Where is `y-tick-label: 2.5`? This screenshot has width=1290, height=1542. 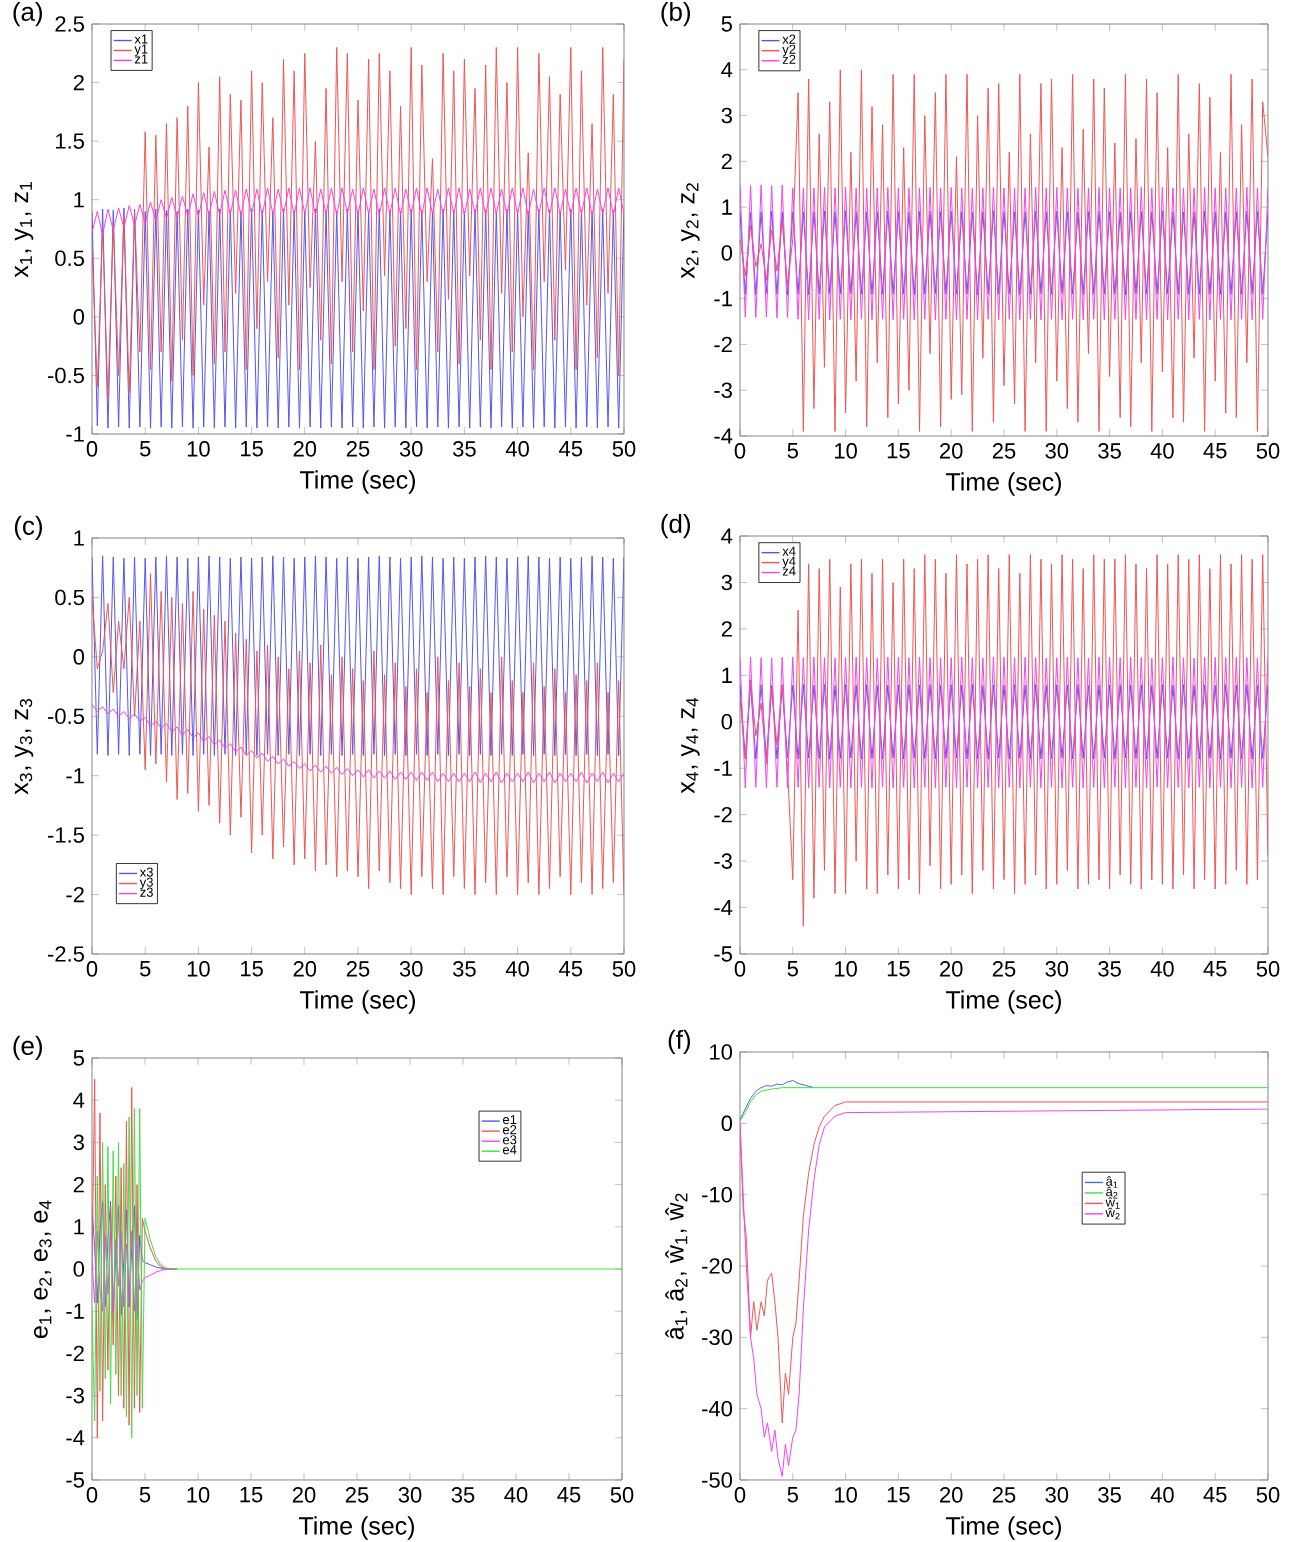
y-tick-label: 2.5 is located at coordinates (69, 24).